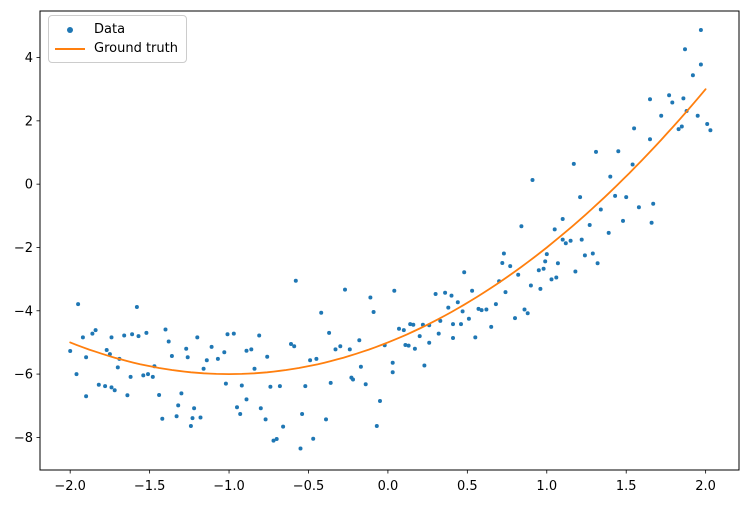  What do you see at coordinates (136, 48) in the screenshot?
I see `legend-label-ground-truth: Ground truth` at bounding box center [136, 48].